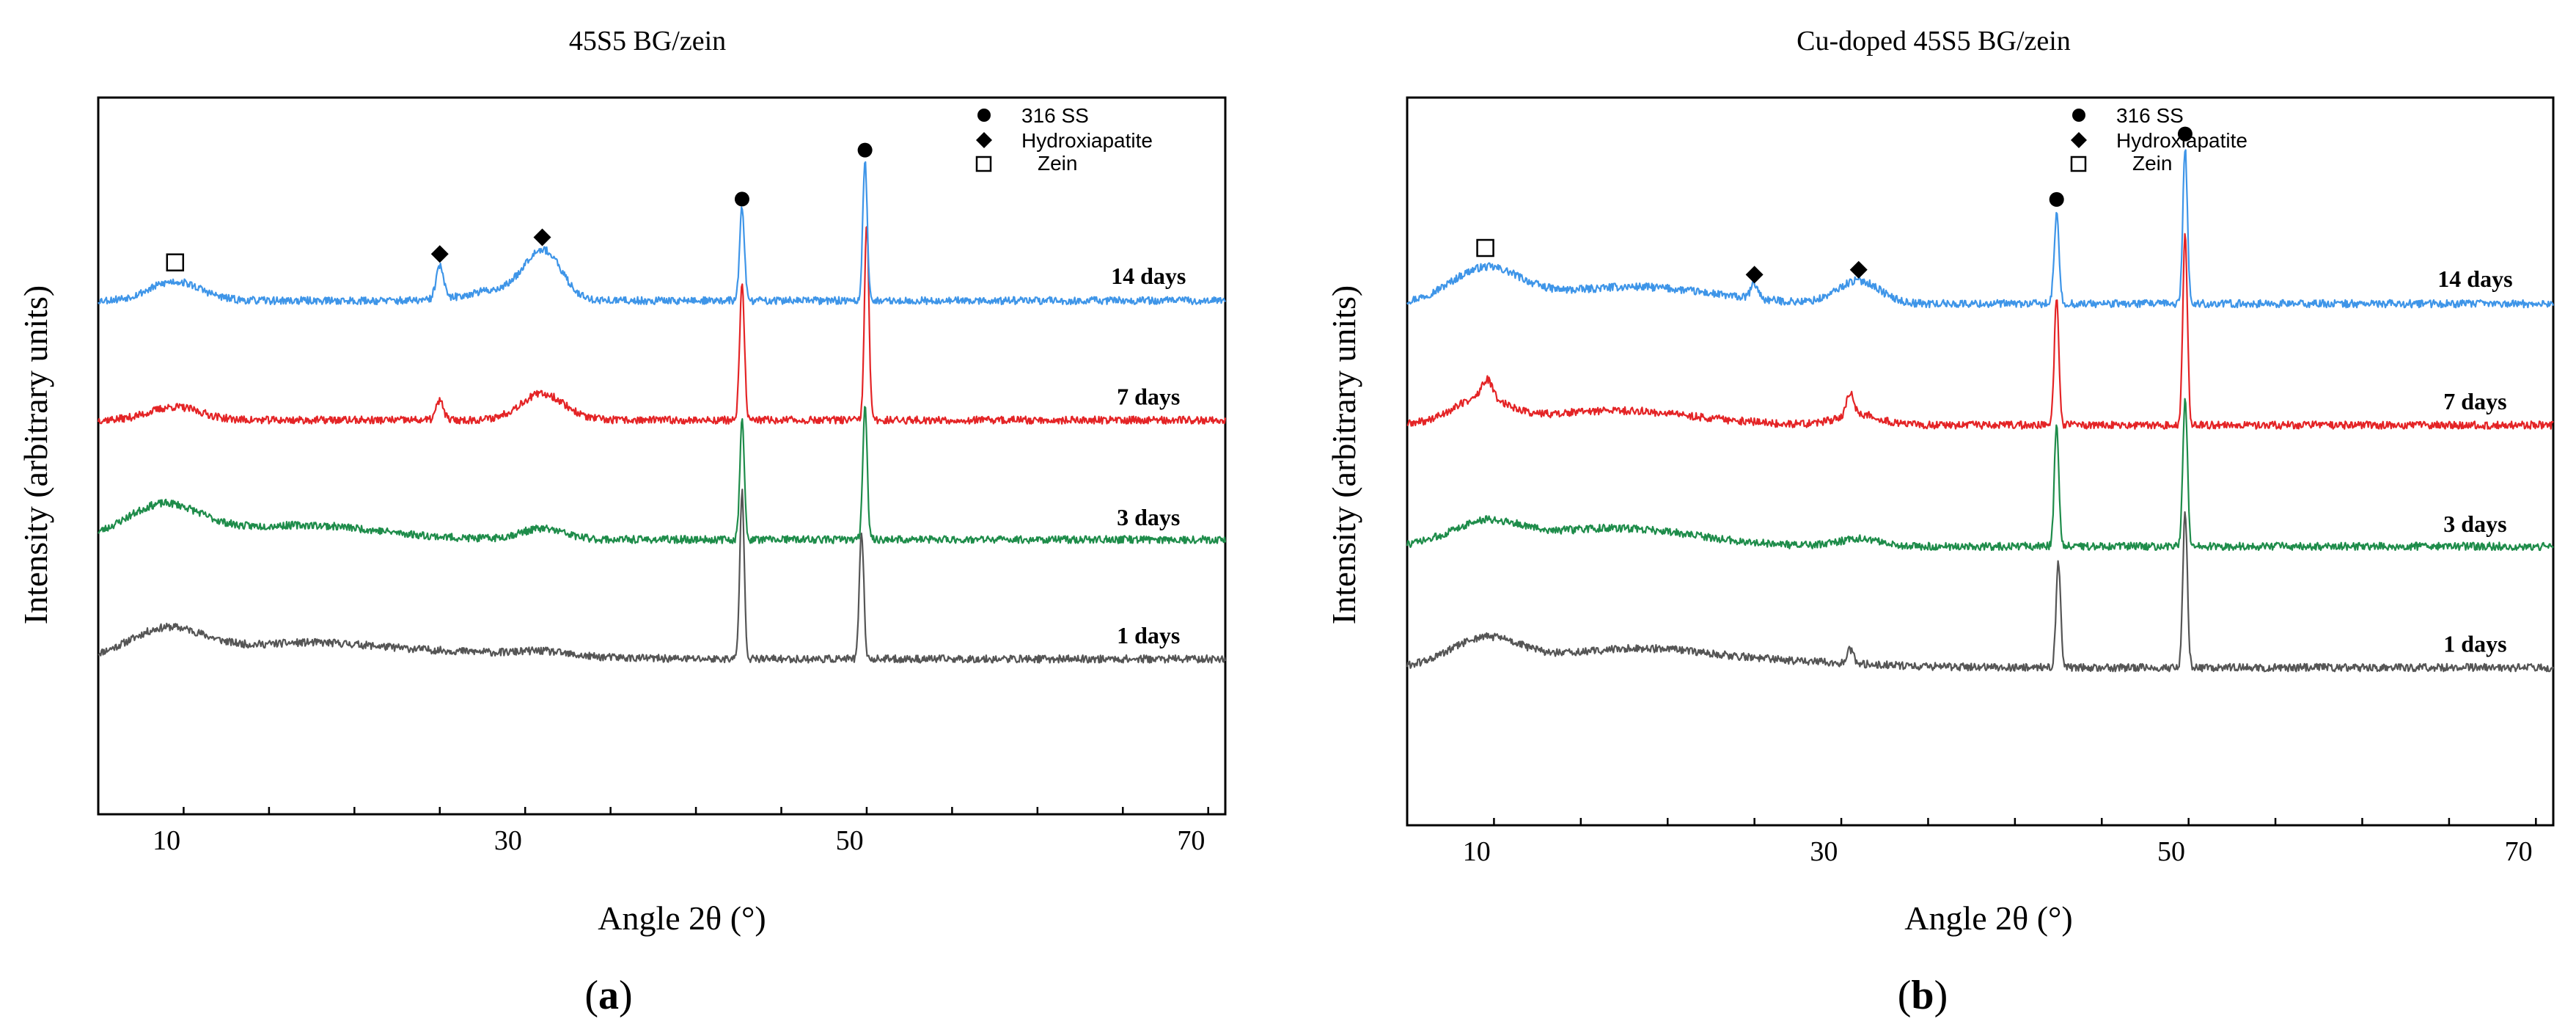 This screenshot has width=2576, height=1027. What do you see at coordinates (648, 41) in the screenshot?
I see `chart-title: 45S5 BG/zein` at bounding box center [648, 41].